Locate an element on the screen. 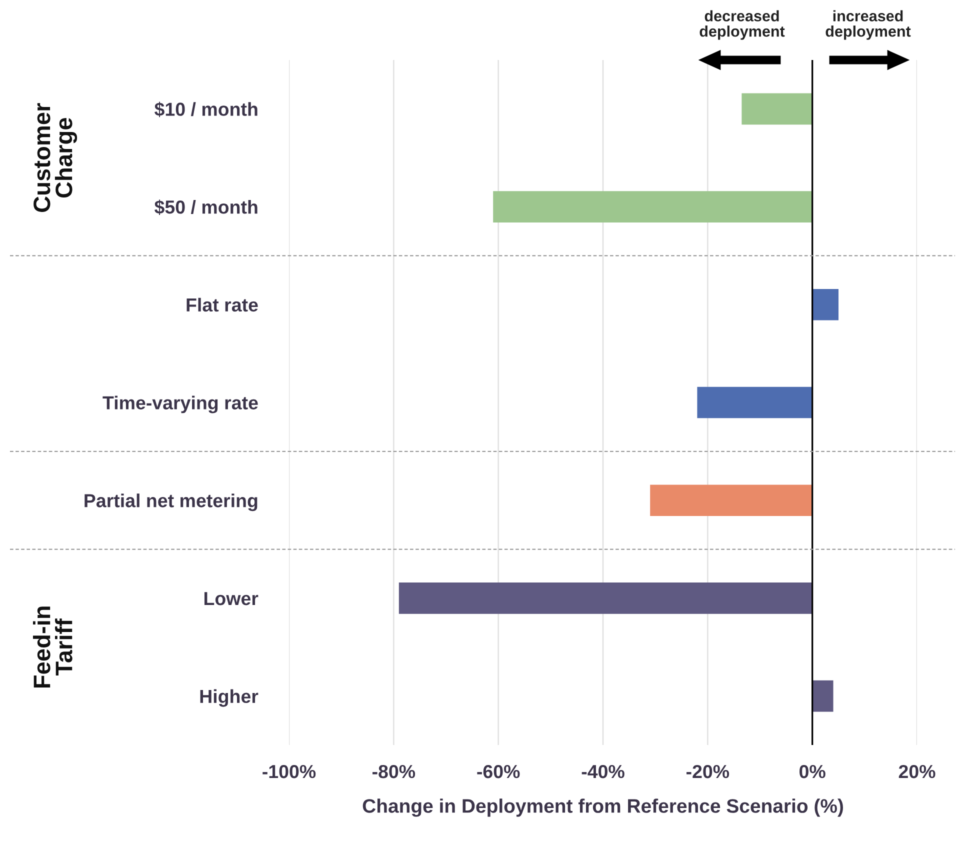  y-tick-label: $10 / month is located at coordinates (206, 110).